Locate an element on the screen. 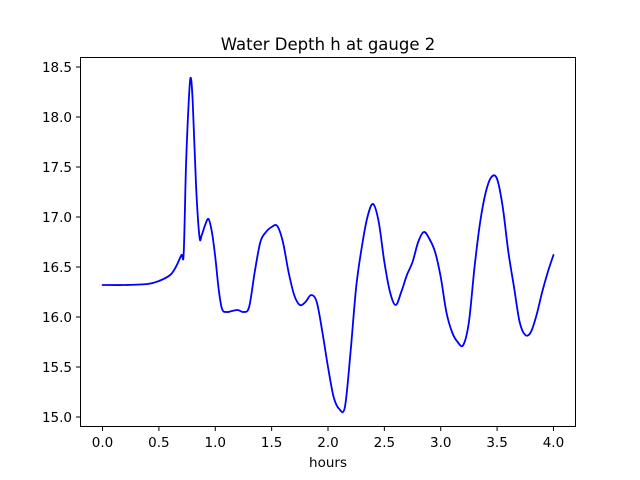 This screenshot has width=640, height=480. x-tick-label: 3.5 is located at coordinates (496, 443).